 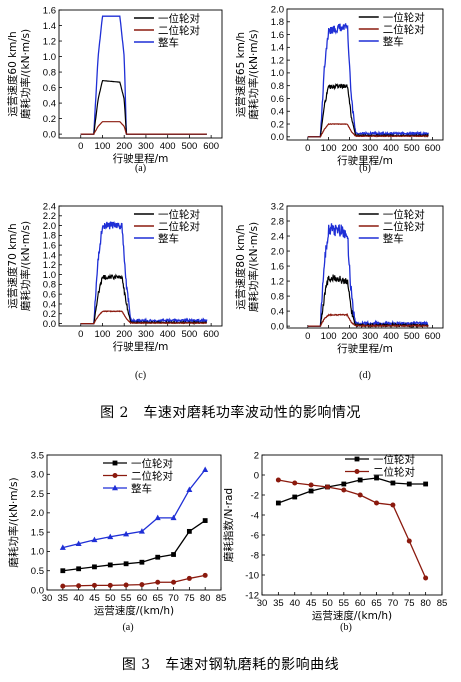 What do you see at coordinates (256, 455) in the screenshot?
I see `y-tick-label: 2` at bounding box center [256, 455].